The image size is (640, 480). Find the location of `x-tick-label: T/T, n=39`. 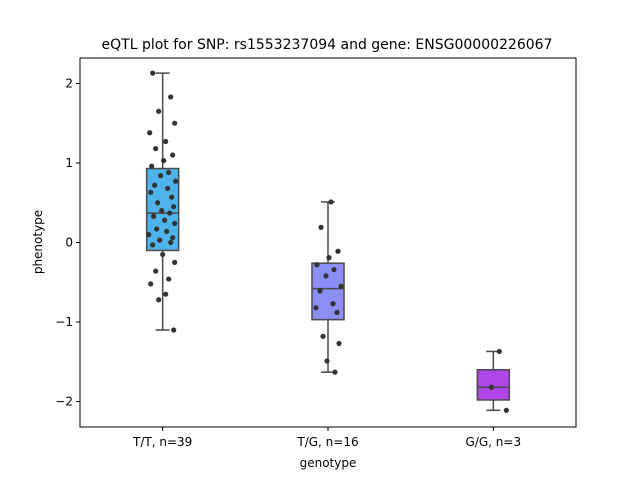

x-tick-label: T/T, n=39 is located at coordinates (162, 442).